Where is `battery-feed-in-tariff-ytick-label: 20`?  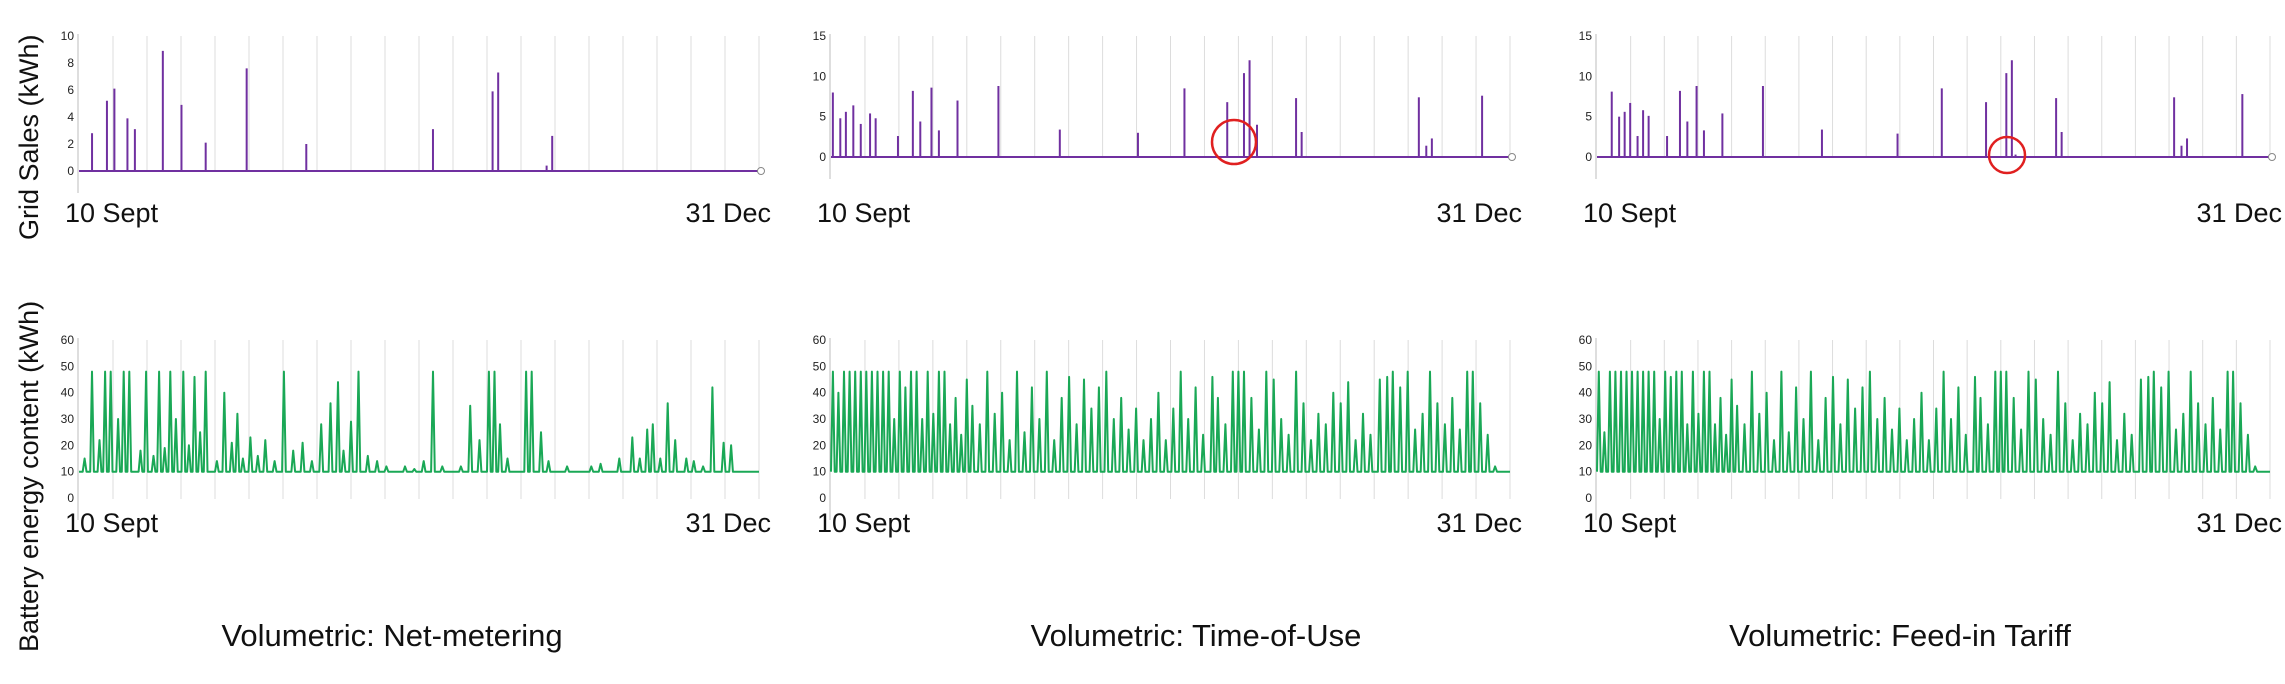
battery-feed-in-tariff-ytick-label: 20 is located at coordinates (1586, 445).